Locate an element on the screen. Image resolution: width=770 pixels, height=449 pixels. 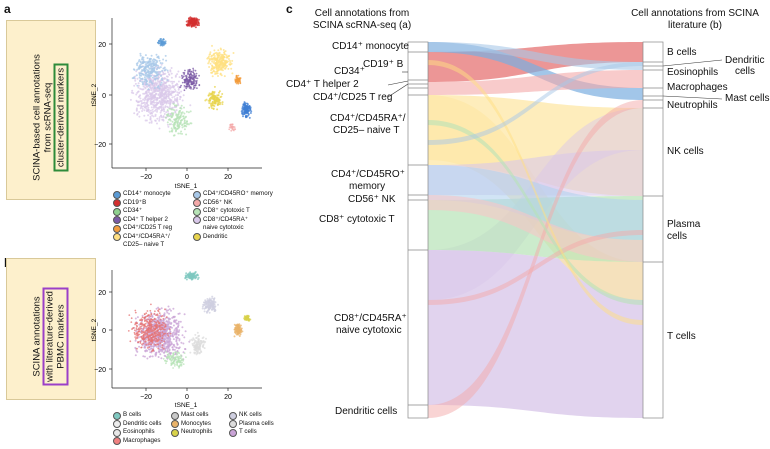
panel-a-xtick-3: 20 is located at coordinates (228, 177).